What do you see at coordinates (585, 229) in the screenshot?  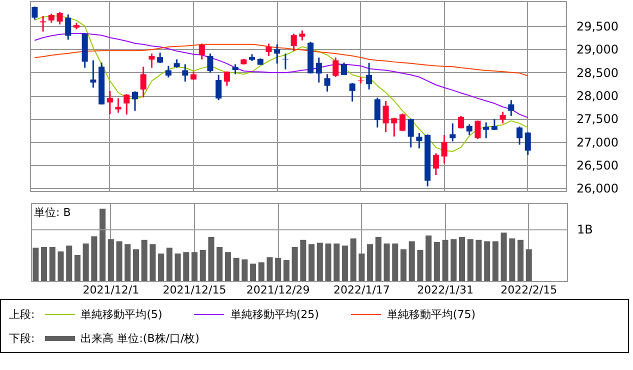 I see `ref-line-label: 1B` at bounding box center [585, 229].